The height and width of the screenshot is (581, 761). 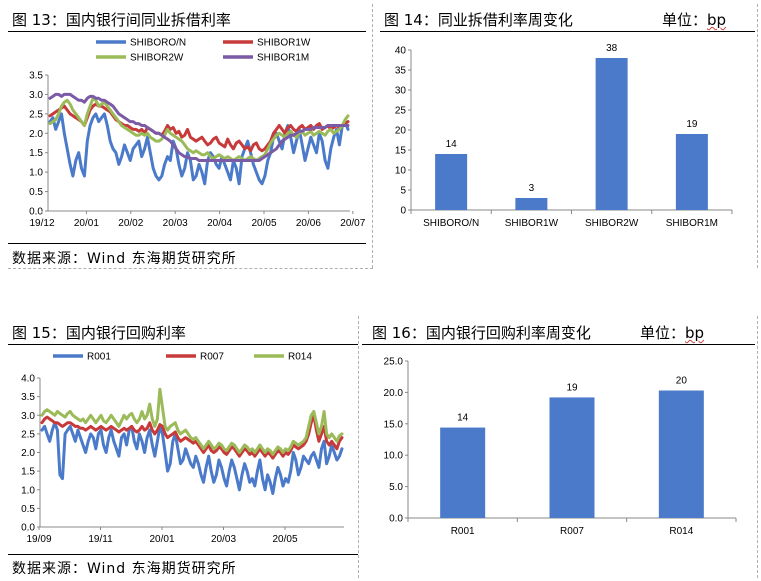 What do you see at coordinates (401, 151) in the screenshot?
I see `fig14-y-tick-label: 15` at bounding box center [401, 151].